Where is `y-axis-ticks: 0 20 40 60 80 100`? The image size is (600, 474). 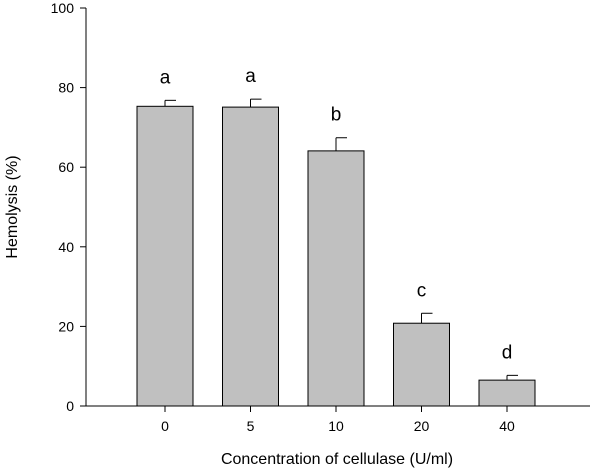 y-axis-ticks: 0 20 40 60 80 100 is located at coordinates (68, 207).